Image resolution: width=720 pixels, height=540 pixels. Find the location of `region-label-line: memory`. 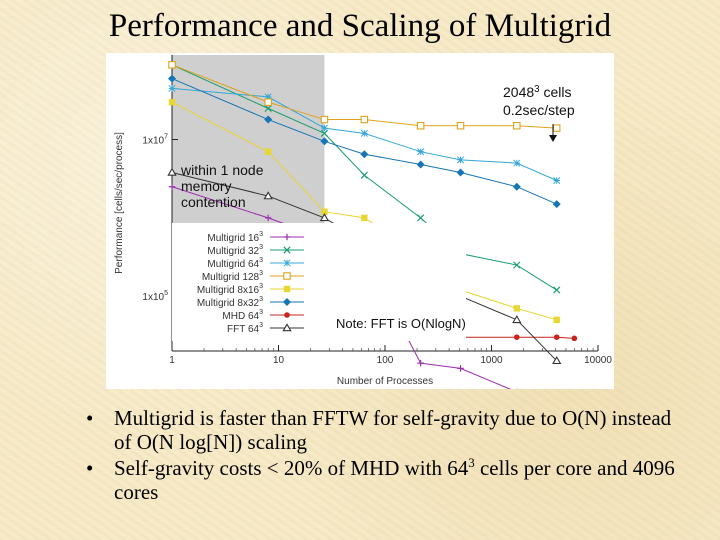

region-label-line: memory is located at coordinates (206, 186).